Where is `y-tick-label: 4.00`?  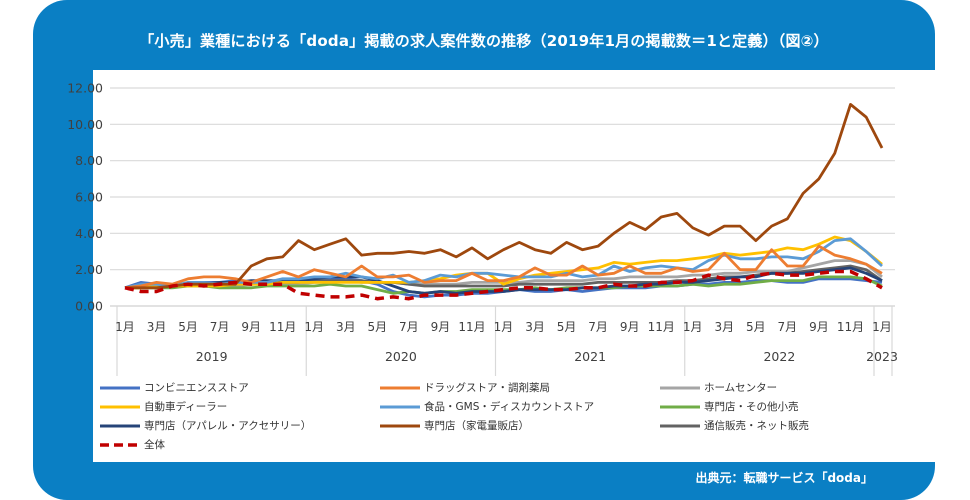 y-tick-label: 4.00 is located at coordinates (89, 233).